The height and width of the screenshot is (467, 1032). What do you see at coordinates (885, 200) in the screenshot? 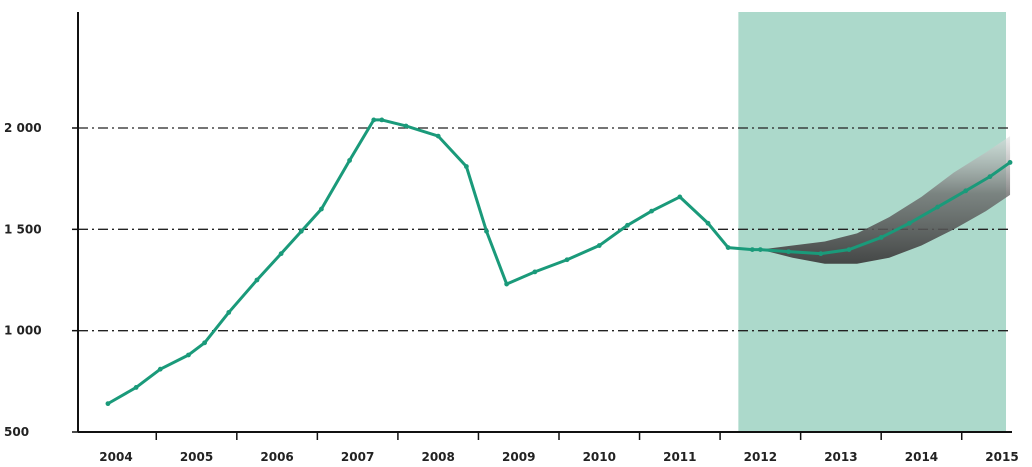
I see `forecast-fan` at bounding box center [885, 200].